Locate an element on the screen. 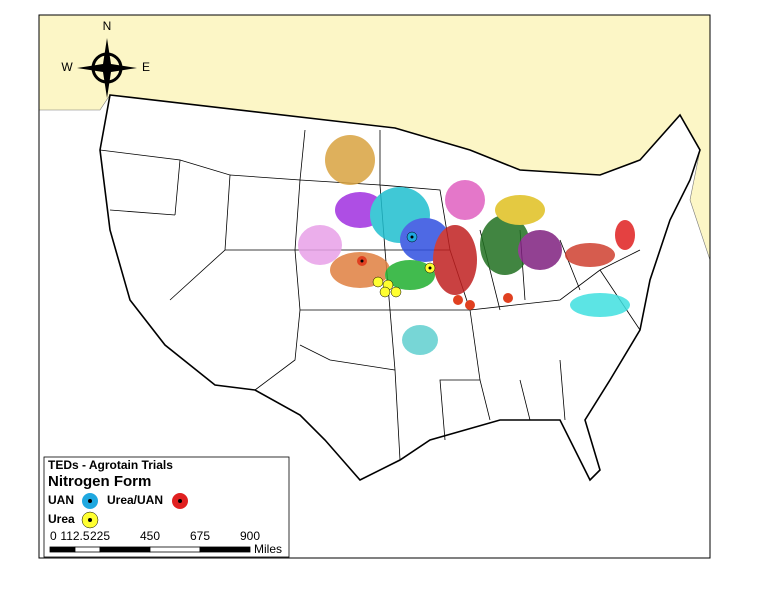 This screenshot has height=593, width=768. compass: N W E is located at coordinates (105, 58).